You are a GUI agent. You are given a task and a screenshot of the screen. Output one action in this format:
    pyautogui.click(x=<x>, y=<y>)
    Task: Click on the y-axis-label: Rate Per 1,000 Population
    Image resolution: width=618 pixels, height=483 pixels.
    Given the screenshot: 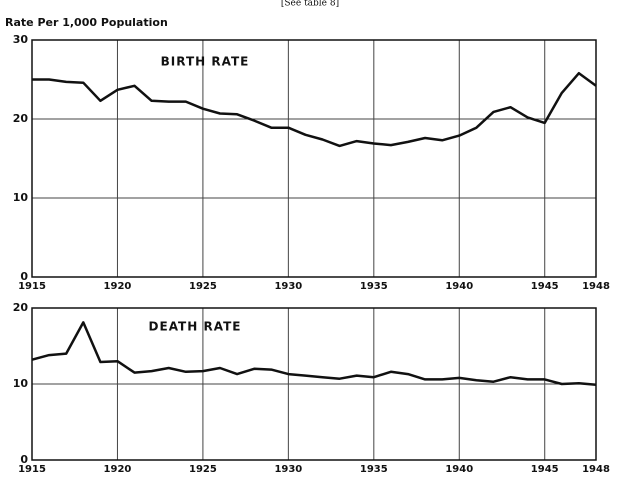 What is the action you would take?
    pyautogui.click(x=86, y=22)
    